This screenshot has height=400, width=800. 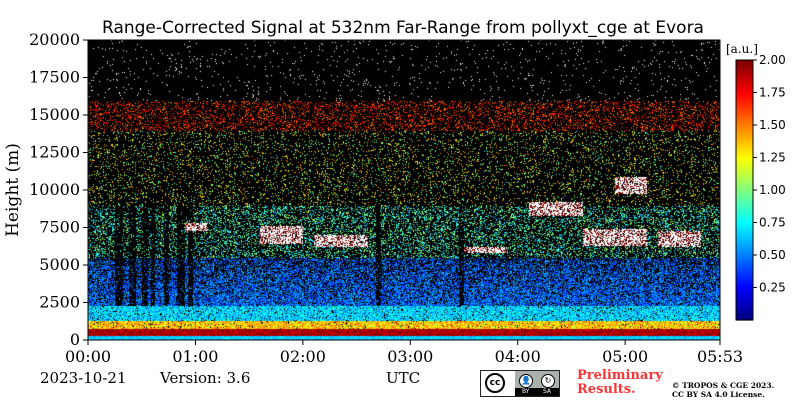 I want to click on sa-label: SA, so click(x=547, y=391).